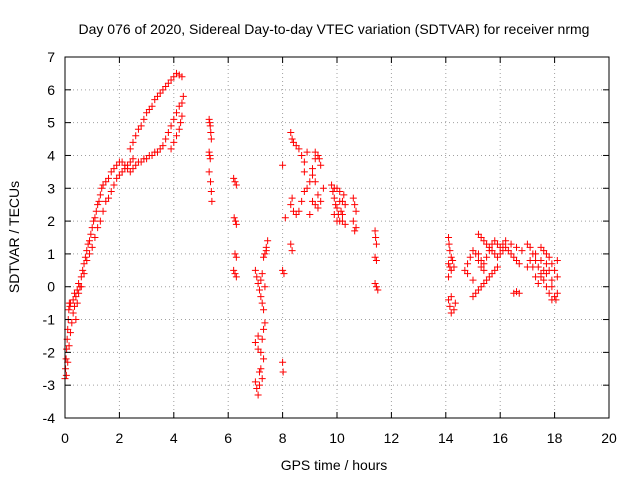  I want to click on y-tick-label: 1, so click(51, 254).